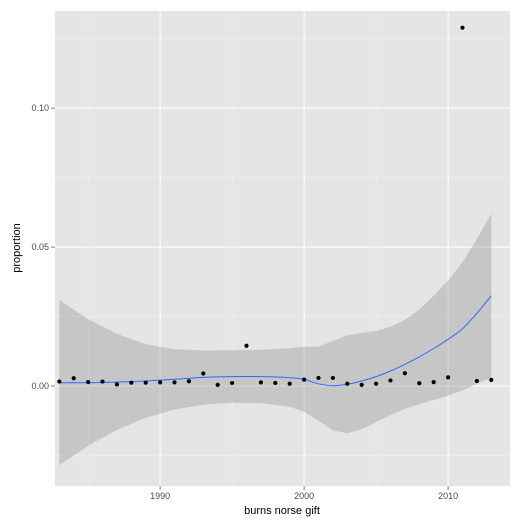 The image size is (525, 525). What do you see at coordinates (40, 386) in the screenshot?
I see `y-tick-label: 0.00` at bounding box center [40, 386].